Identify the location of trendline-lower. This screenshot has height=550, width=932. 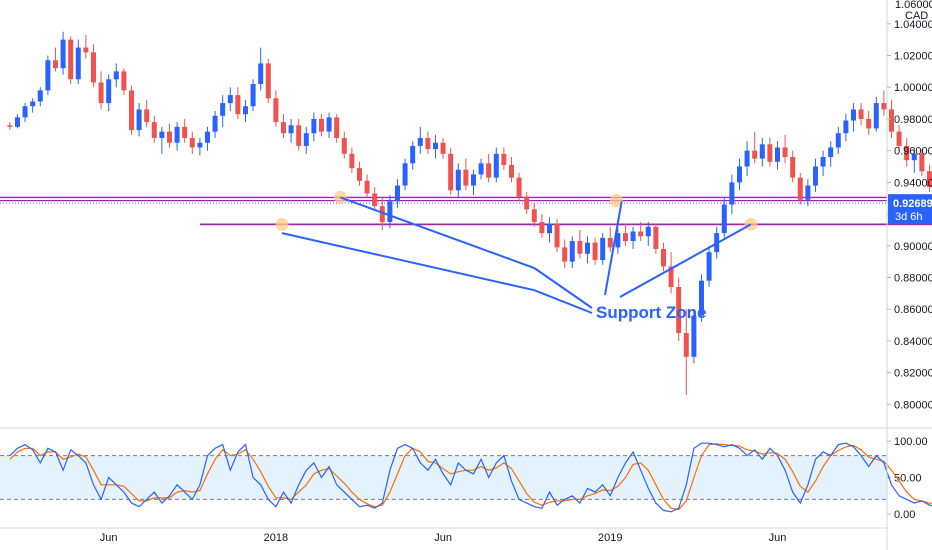
(408, 262).